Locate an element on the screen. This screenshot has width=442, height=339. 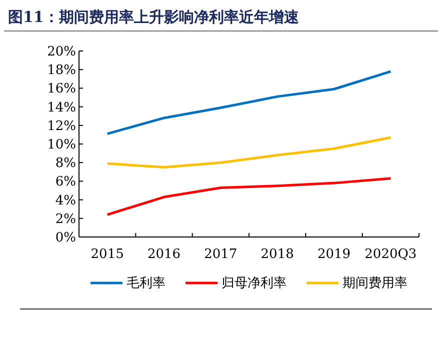
legend-label: 毛利率 is located at coordinates (146, 283).